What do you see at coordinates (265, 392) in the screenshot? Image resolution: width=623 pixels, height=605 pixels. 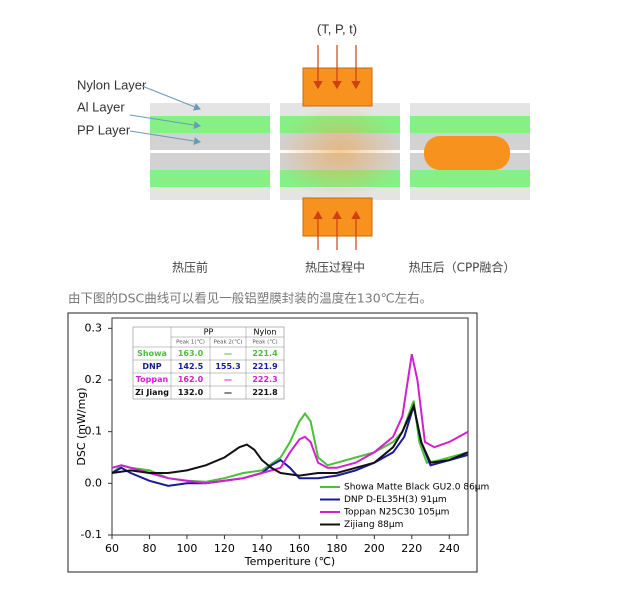 I see `table-cell: 221.8` at bounding box center [265, 392].